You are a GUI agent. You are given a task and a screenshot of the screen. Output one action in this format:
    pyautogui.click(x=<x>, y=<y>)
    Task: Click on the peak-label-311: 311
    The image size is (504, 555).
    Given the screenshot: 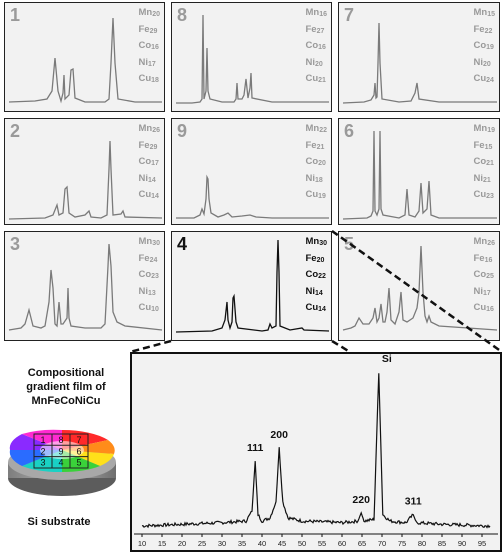 What is the action you would take?
    pyautogui.click(x=413, y=502)
    